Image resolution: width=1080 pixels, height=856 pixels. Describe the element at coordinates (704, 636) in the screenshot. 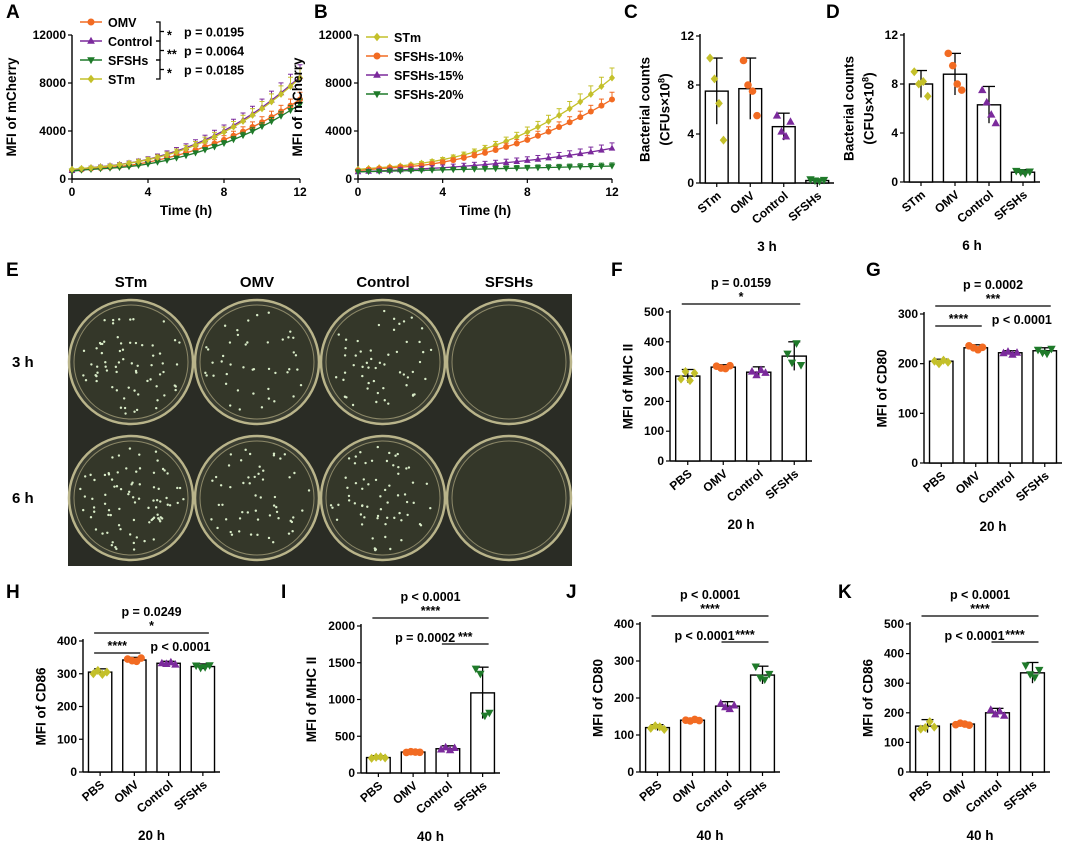

I see `p-value: p < 0.0001` at that location.